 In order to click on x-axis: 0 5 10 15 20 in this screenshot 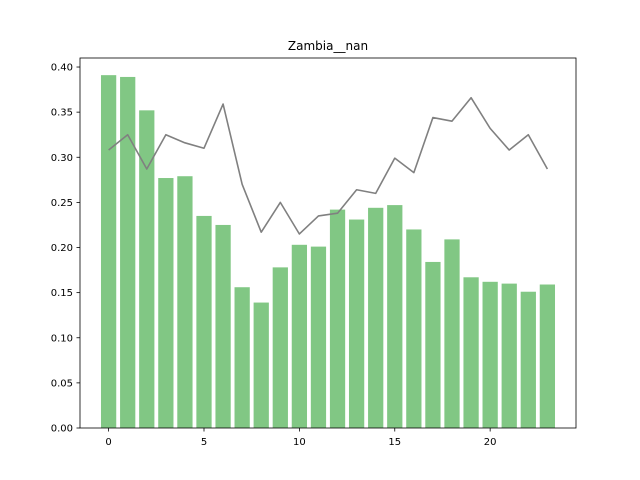, I will do `click(301, 438)`.